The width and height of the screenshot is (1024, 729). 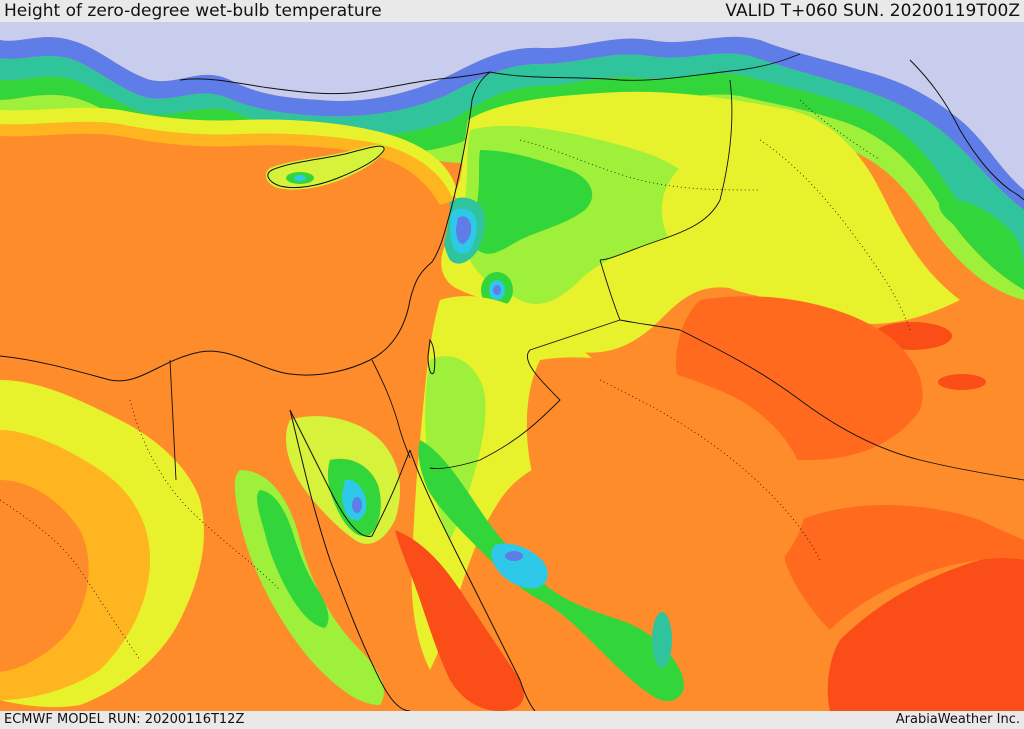 What do you see at coordinates (459, 620) in the screenshot?
I see `red-sea-hot-zone` at bounding box center [459, 620].